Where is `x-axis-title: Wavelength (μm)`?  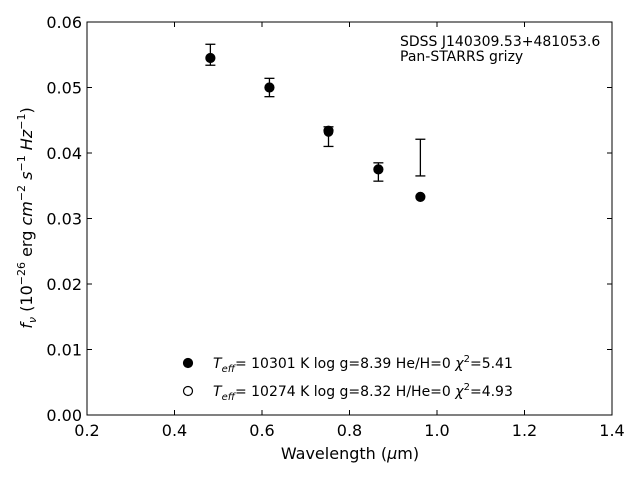
x-axis-title: Wavelength (μm) is located at coordinates (350, 453).